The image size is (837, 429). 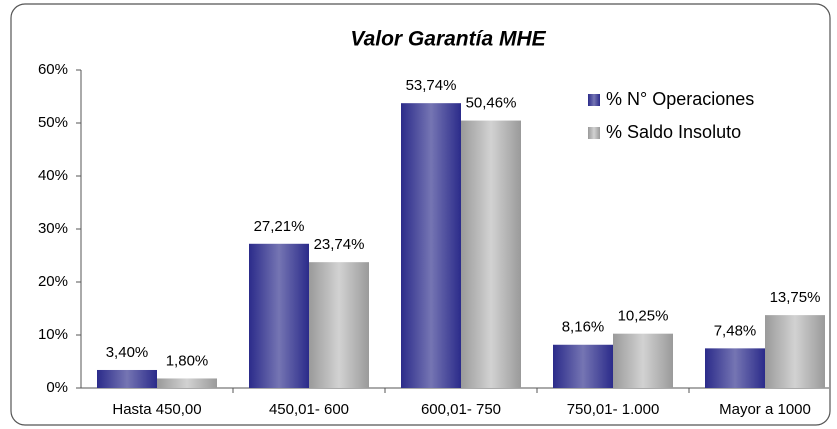 What do you see at coordinates (53, 334) in the screenshot?
I see `y-tick-label: 10%` at bounding box center [53, 334].